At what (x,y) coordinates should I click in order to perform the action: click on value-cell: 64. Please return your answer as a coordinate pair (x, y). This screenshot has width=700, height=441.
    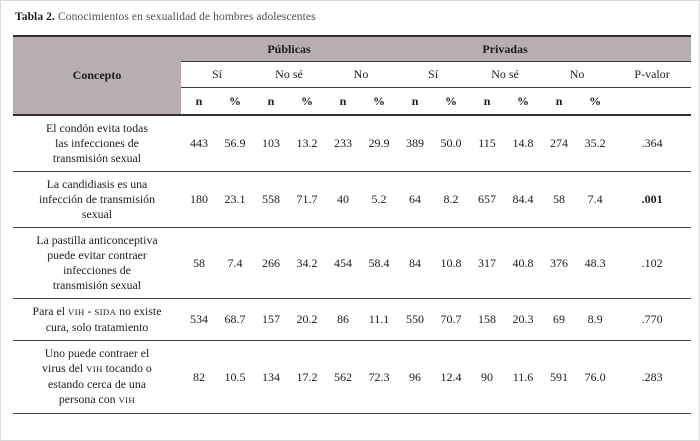
    Looking at the image, I should click on (415, 199).